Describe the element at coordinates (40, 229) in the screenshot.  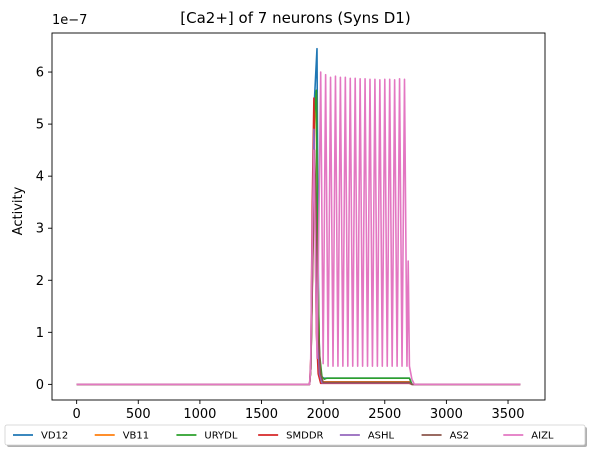
I see `y-tick-label: 3` at that location.